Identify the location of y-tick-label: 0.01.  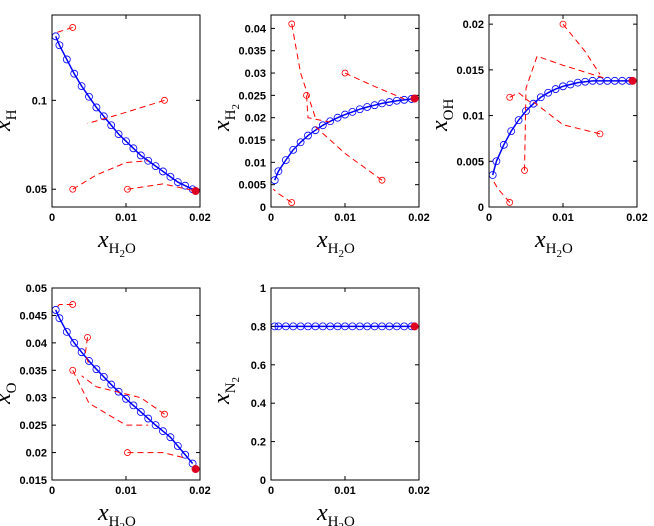
(255, 163).